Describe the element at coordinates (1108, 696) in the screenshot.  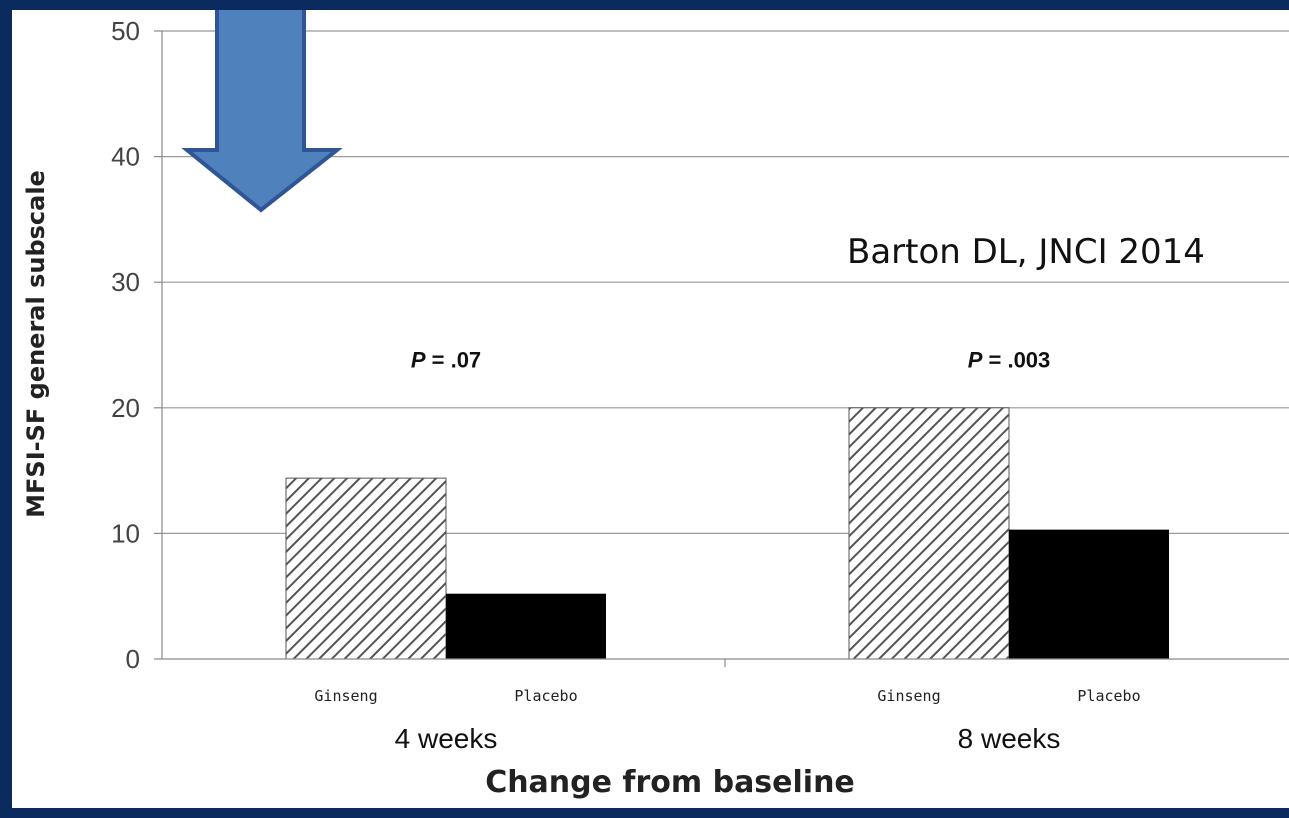
I see `bar-label-placebo-2: Placebo` at that location.